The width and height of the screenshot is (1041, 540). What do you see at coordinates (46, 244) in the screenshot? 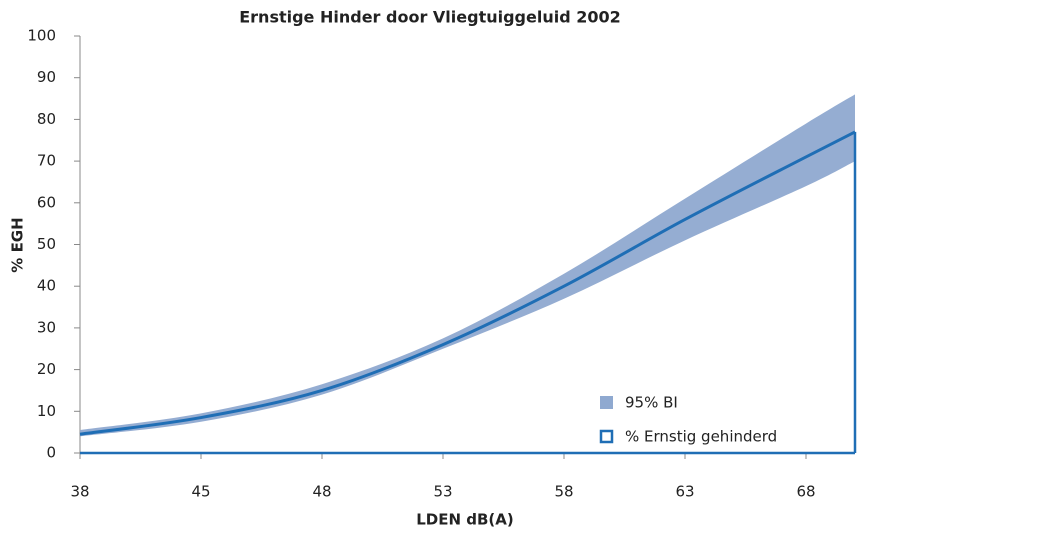
I see `y-tick-label: 50` at bounding box center [46, 244].